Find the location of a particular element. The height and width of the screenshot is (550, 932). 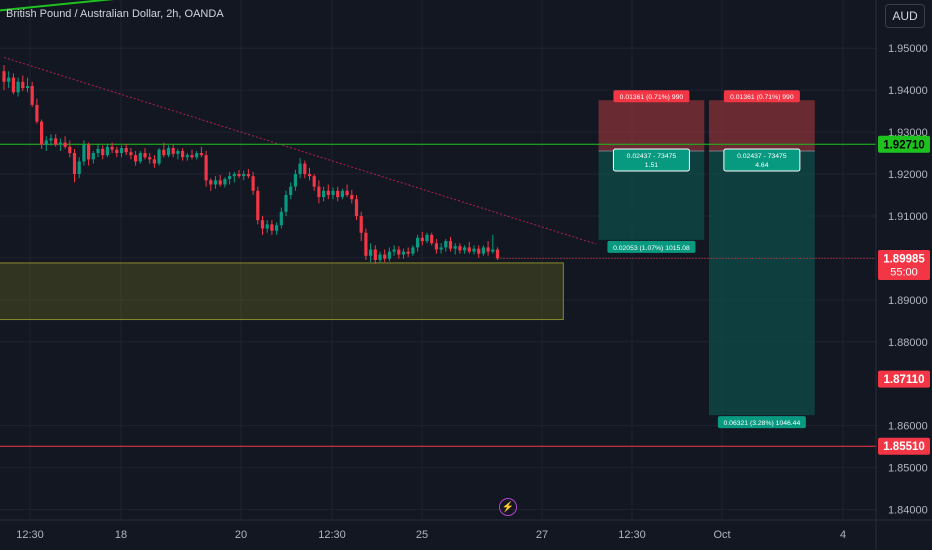

currency-button: AUD is located at coordinates (905, 16).